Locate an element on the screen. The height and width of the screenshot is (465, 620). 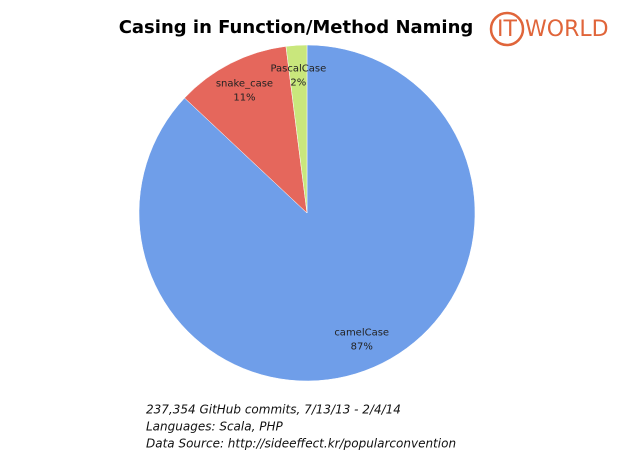
slice-label: snake_case is located at coordinates (244, 83).